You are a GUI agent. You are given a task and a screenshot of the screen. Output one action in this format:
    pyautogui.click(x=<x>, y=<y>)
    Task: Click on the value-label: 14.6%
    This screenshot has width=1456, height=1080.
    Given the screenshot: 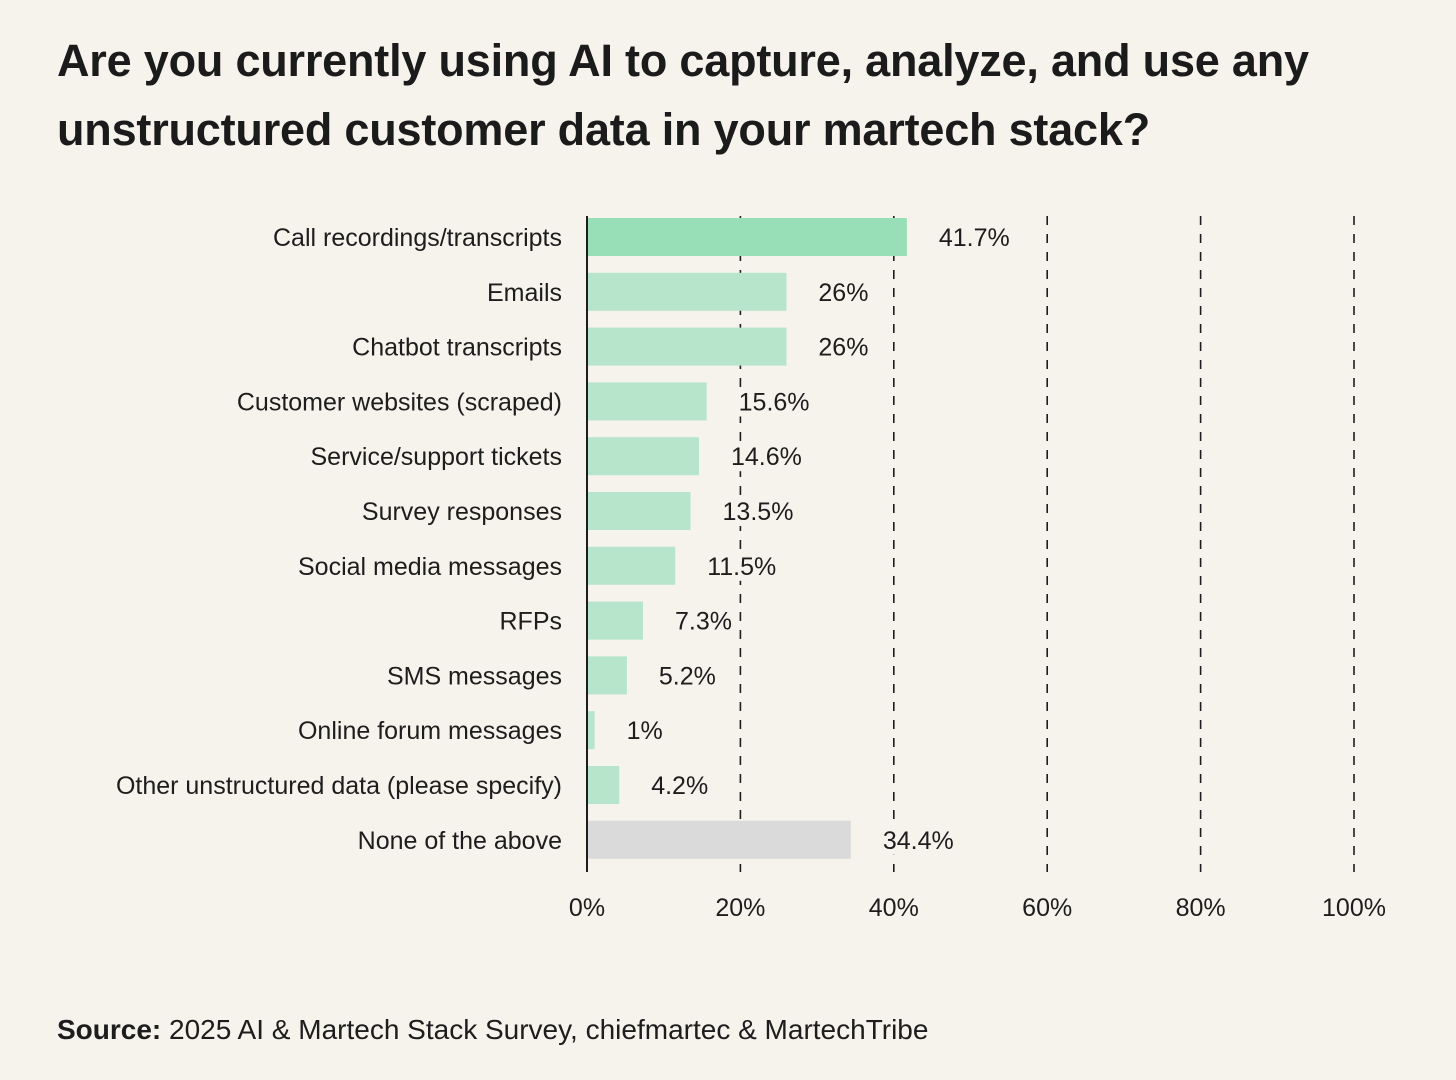 What is the action you would take?
    pyautogui.click(x=766, y=457)
    